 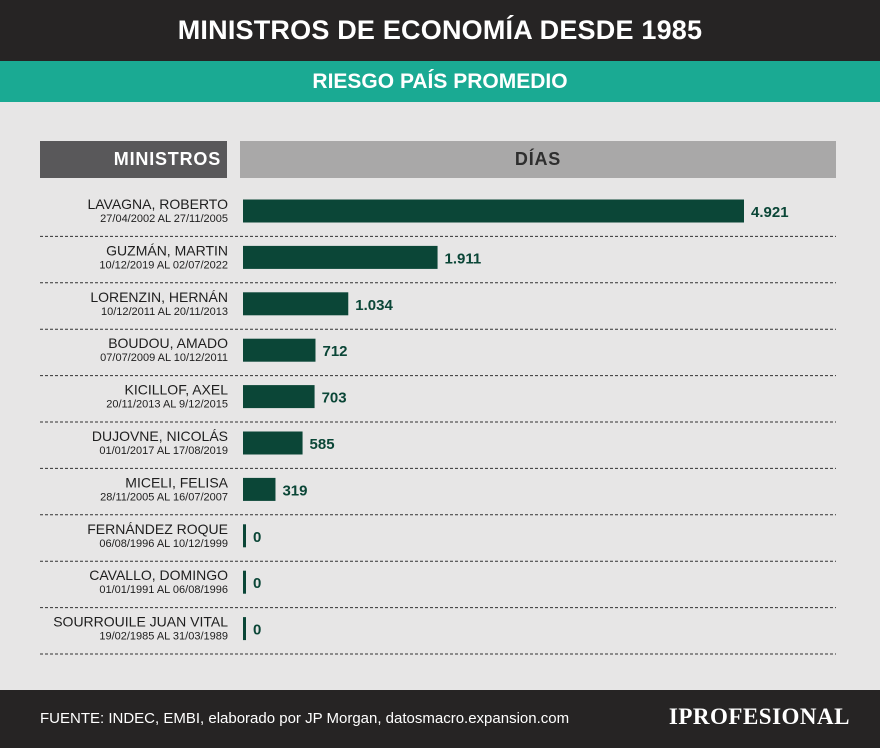 What do you see at coordinates (157, 204) in the screenshot?
I see `minister-name: LAVAGNA, ROBERTO` at bounding box center [157, 204].